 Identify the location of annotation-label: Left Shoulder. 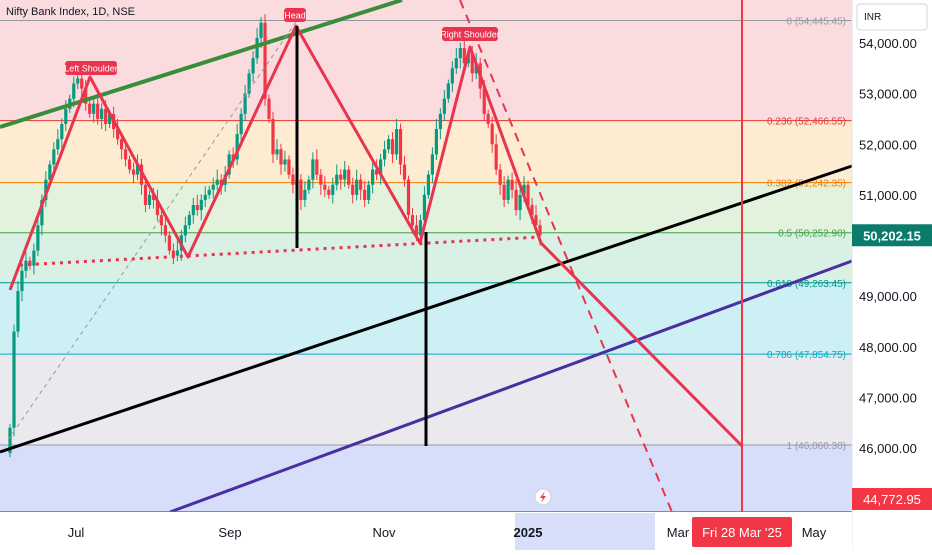
(91, 69).